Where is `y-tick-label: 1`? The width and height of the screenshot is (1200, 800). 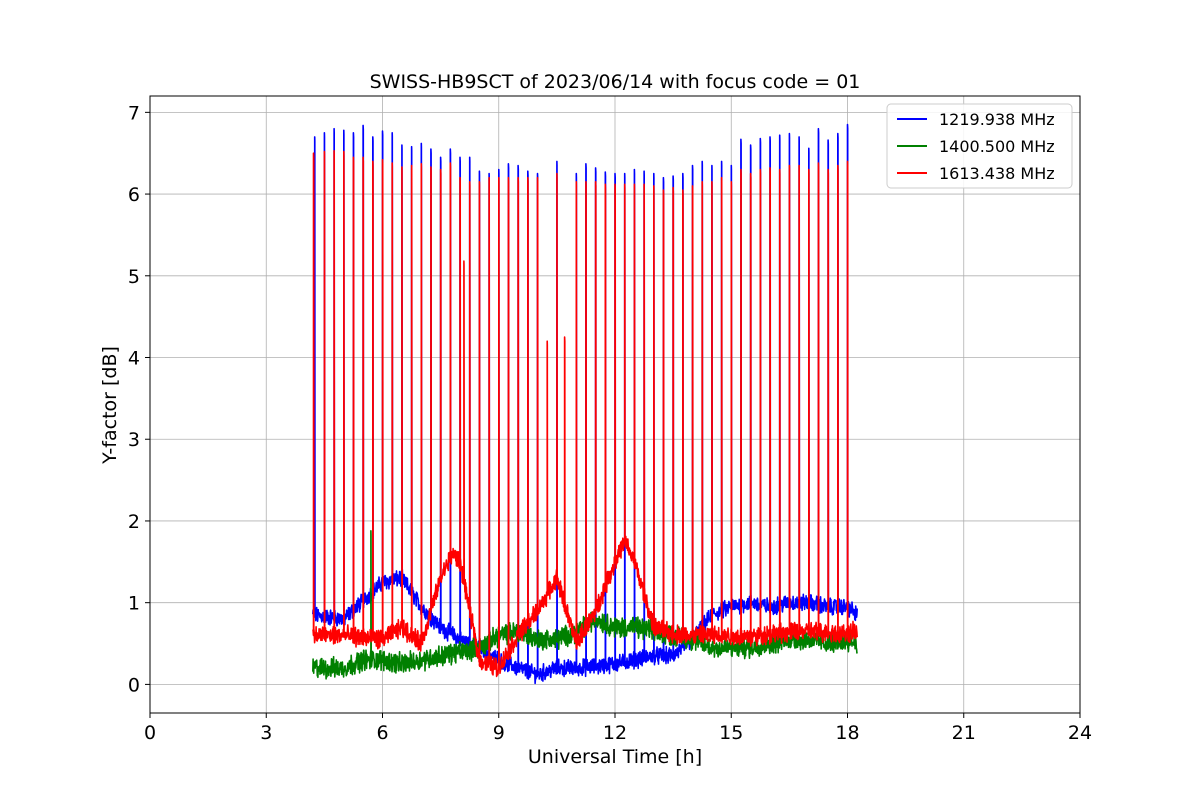 y-tick-label: 1 is located at coordinates (134, 604).